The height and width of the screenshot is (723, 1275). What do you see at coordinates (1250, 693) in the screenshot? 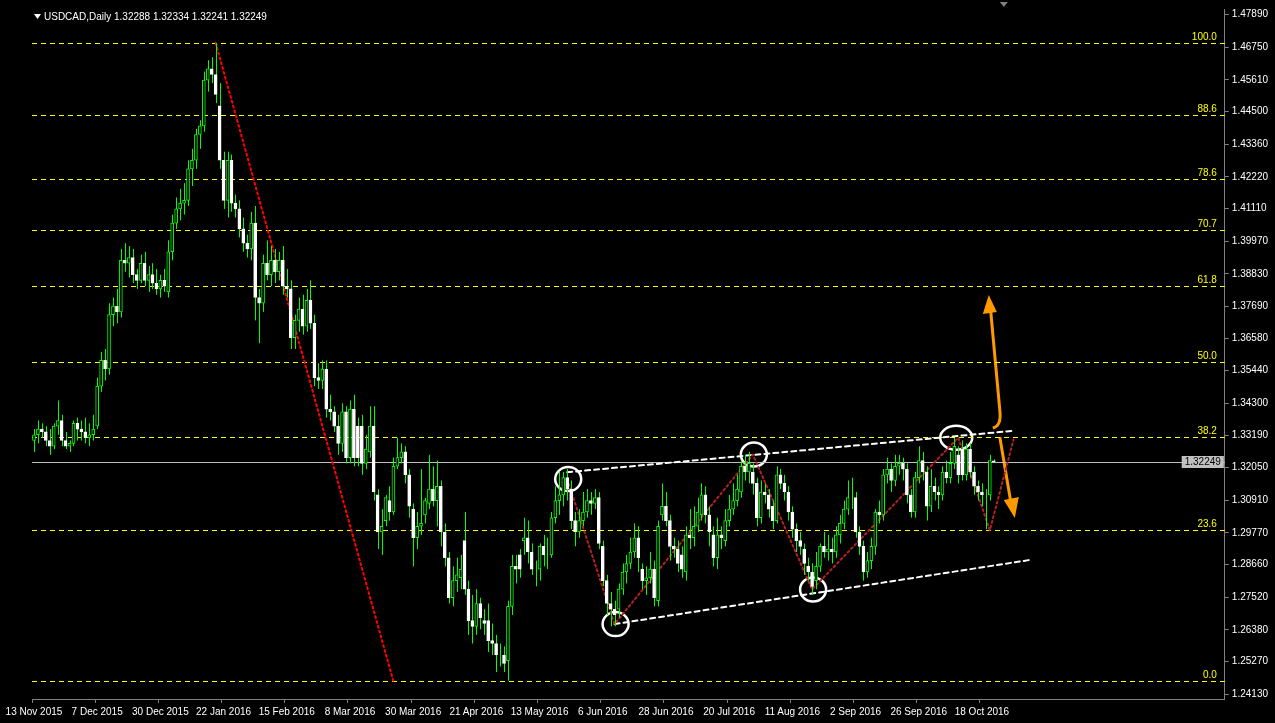
I see `y-tick-label: 1.24130` at bounding box center [1250, 693].